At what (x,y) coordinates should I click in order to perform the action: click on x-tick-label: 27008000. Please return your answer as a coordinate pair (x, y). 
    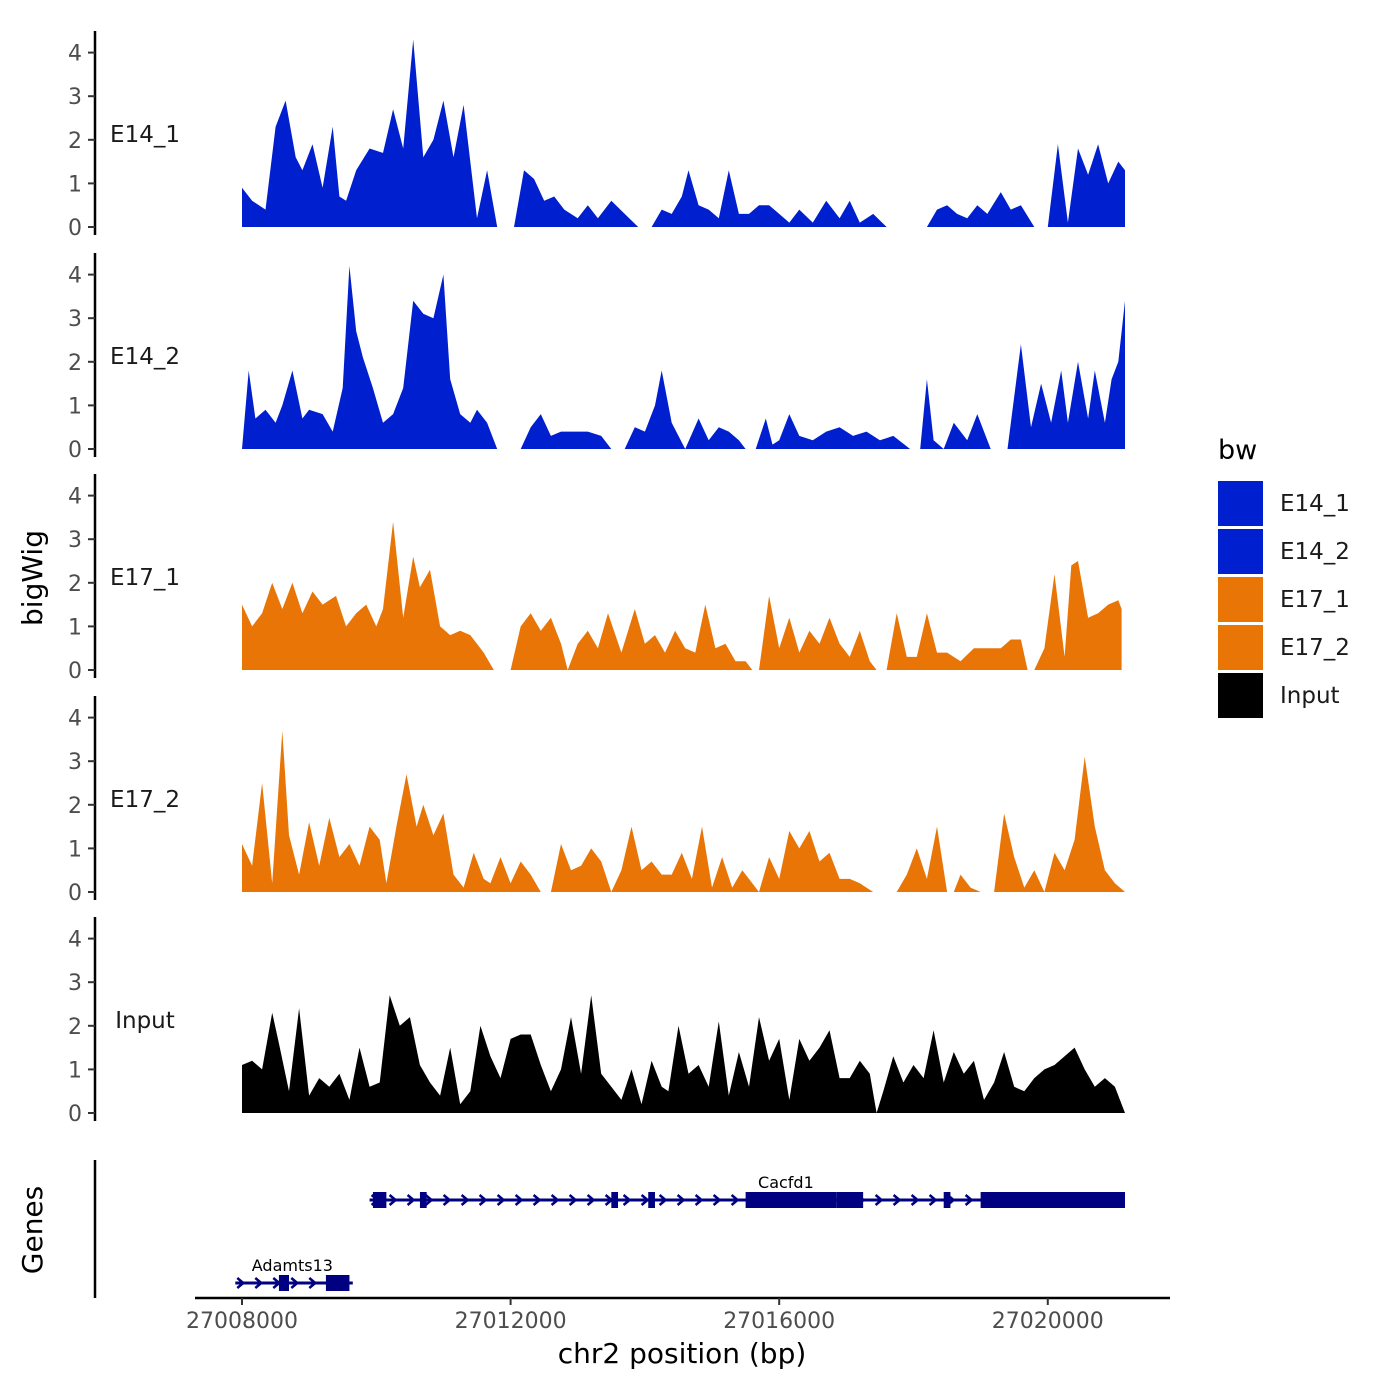
    Looking at the image, I should click on (242, 1321).